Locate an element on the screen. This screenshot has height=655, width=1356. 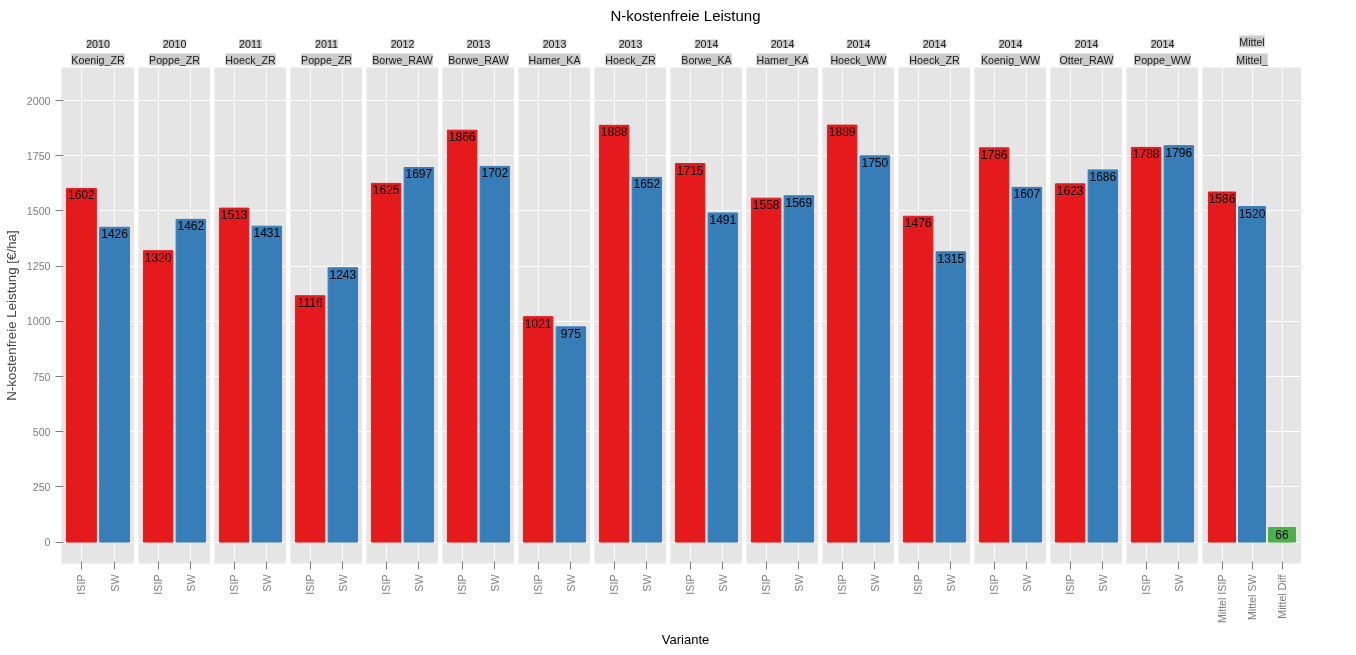
chart-title: 2012 is located at coordinates (402, 43).